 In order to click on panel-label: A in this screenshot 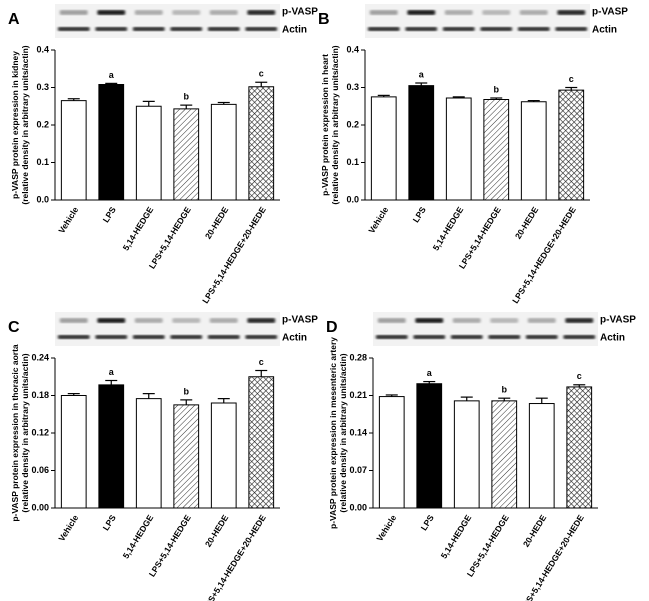, I will do `click(14, 19)`.